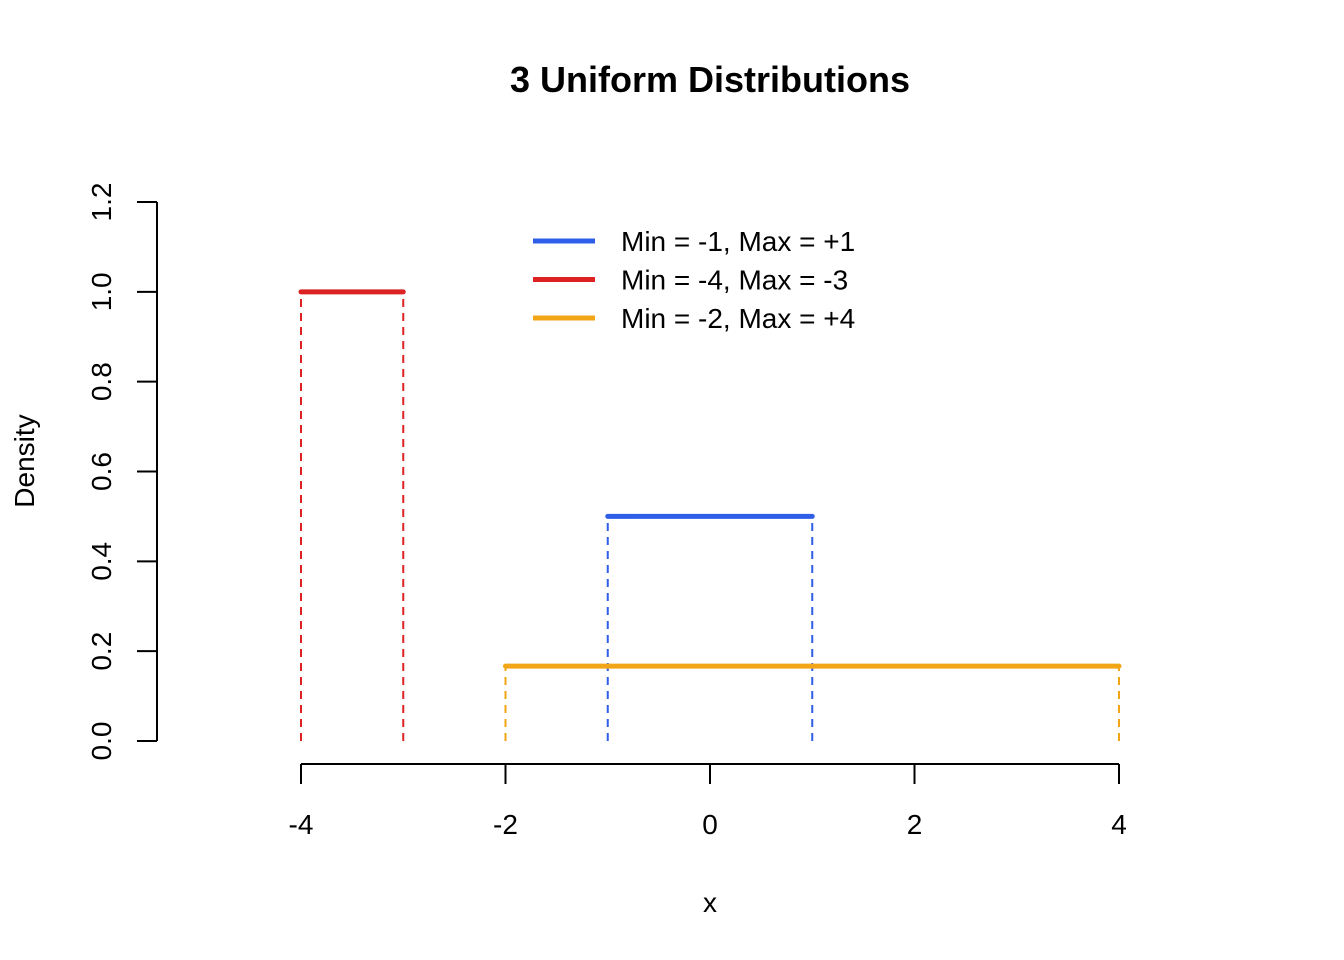 This screenshot has height=960, width=1344. What do you see at coordinates (122, 472) in the screenshot?
I see `y-axis: 0.0 0.2 0.4 0.6 0.8 1.0 1.2` at bounding box center [122, 472].